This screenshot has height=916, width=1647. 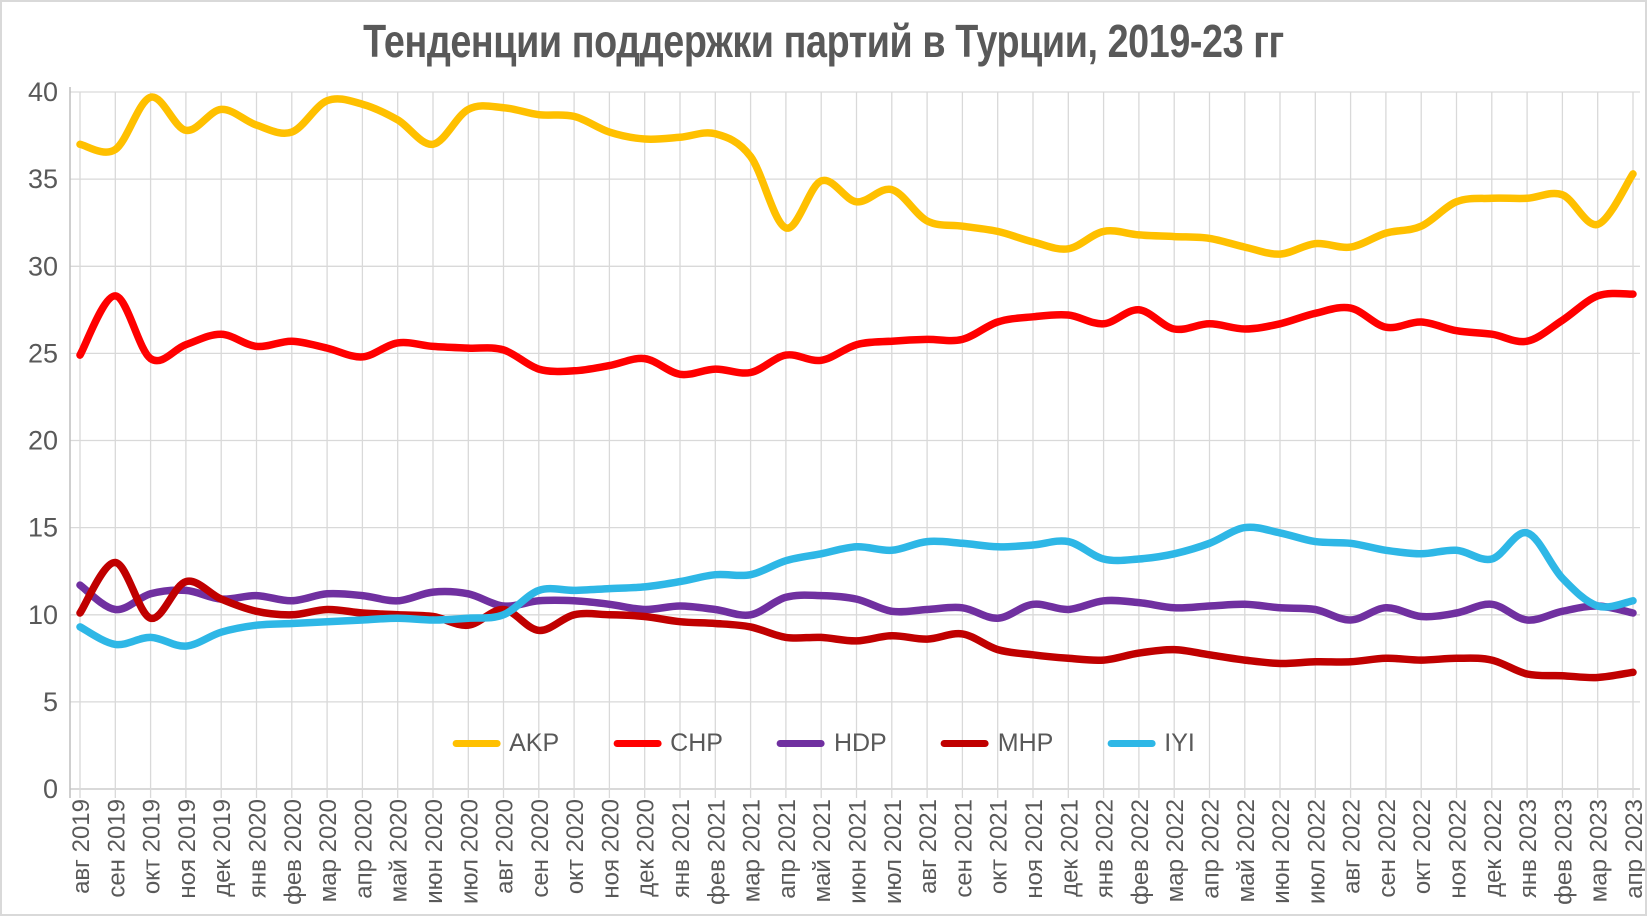 What do you see at coordinates (43, 528) in the screenshot?
I see `svg-text: 15` at bounding box center [43, 528].